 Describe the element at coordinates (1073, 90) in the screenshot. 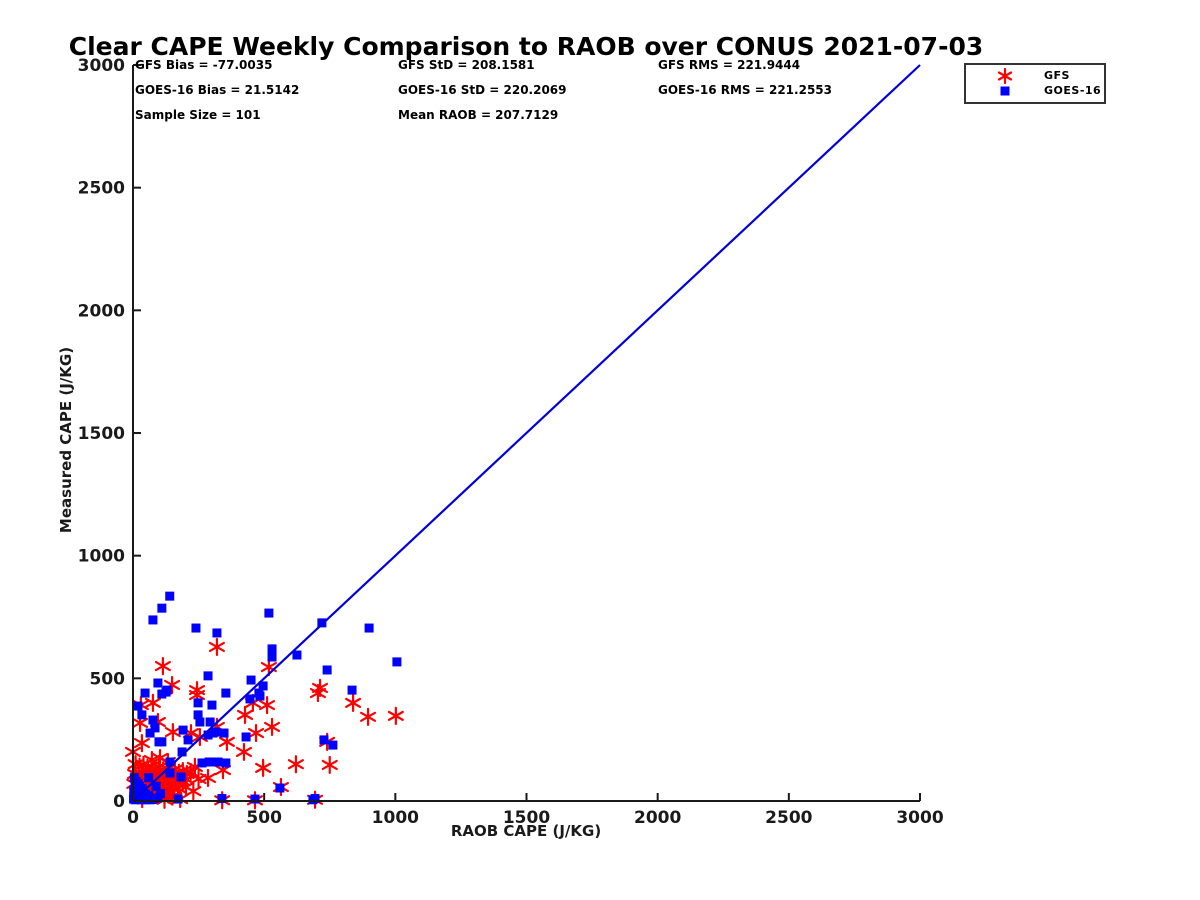

I see `legend-label-goes16: GOES-16` at that location.